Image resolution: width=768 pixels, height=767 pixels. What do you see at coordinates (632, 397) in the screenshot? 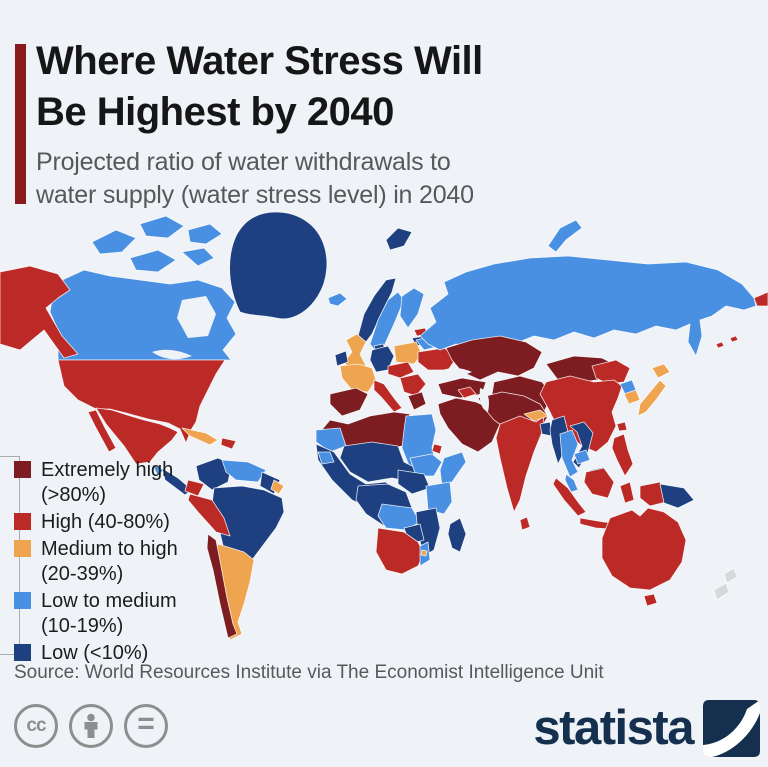
I see `map-region-south-korea` at bounding box center [632, 397].